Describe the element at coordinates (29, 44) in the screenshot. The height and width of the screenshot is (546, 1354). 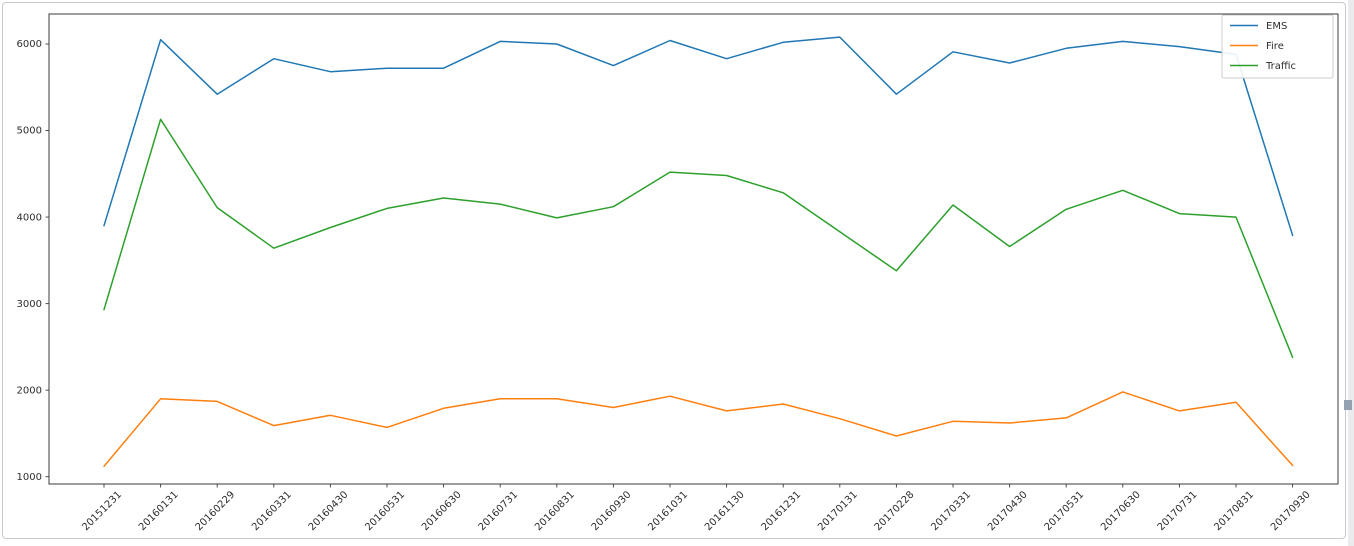
I see `y-tick-label: 6000` at that location.